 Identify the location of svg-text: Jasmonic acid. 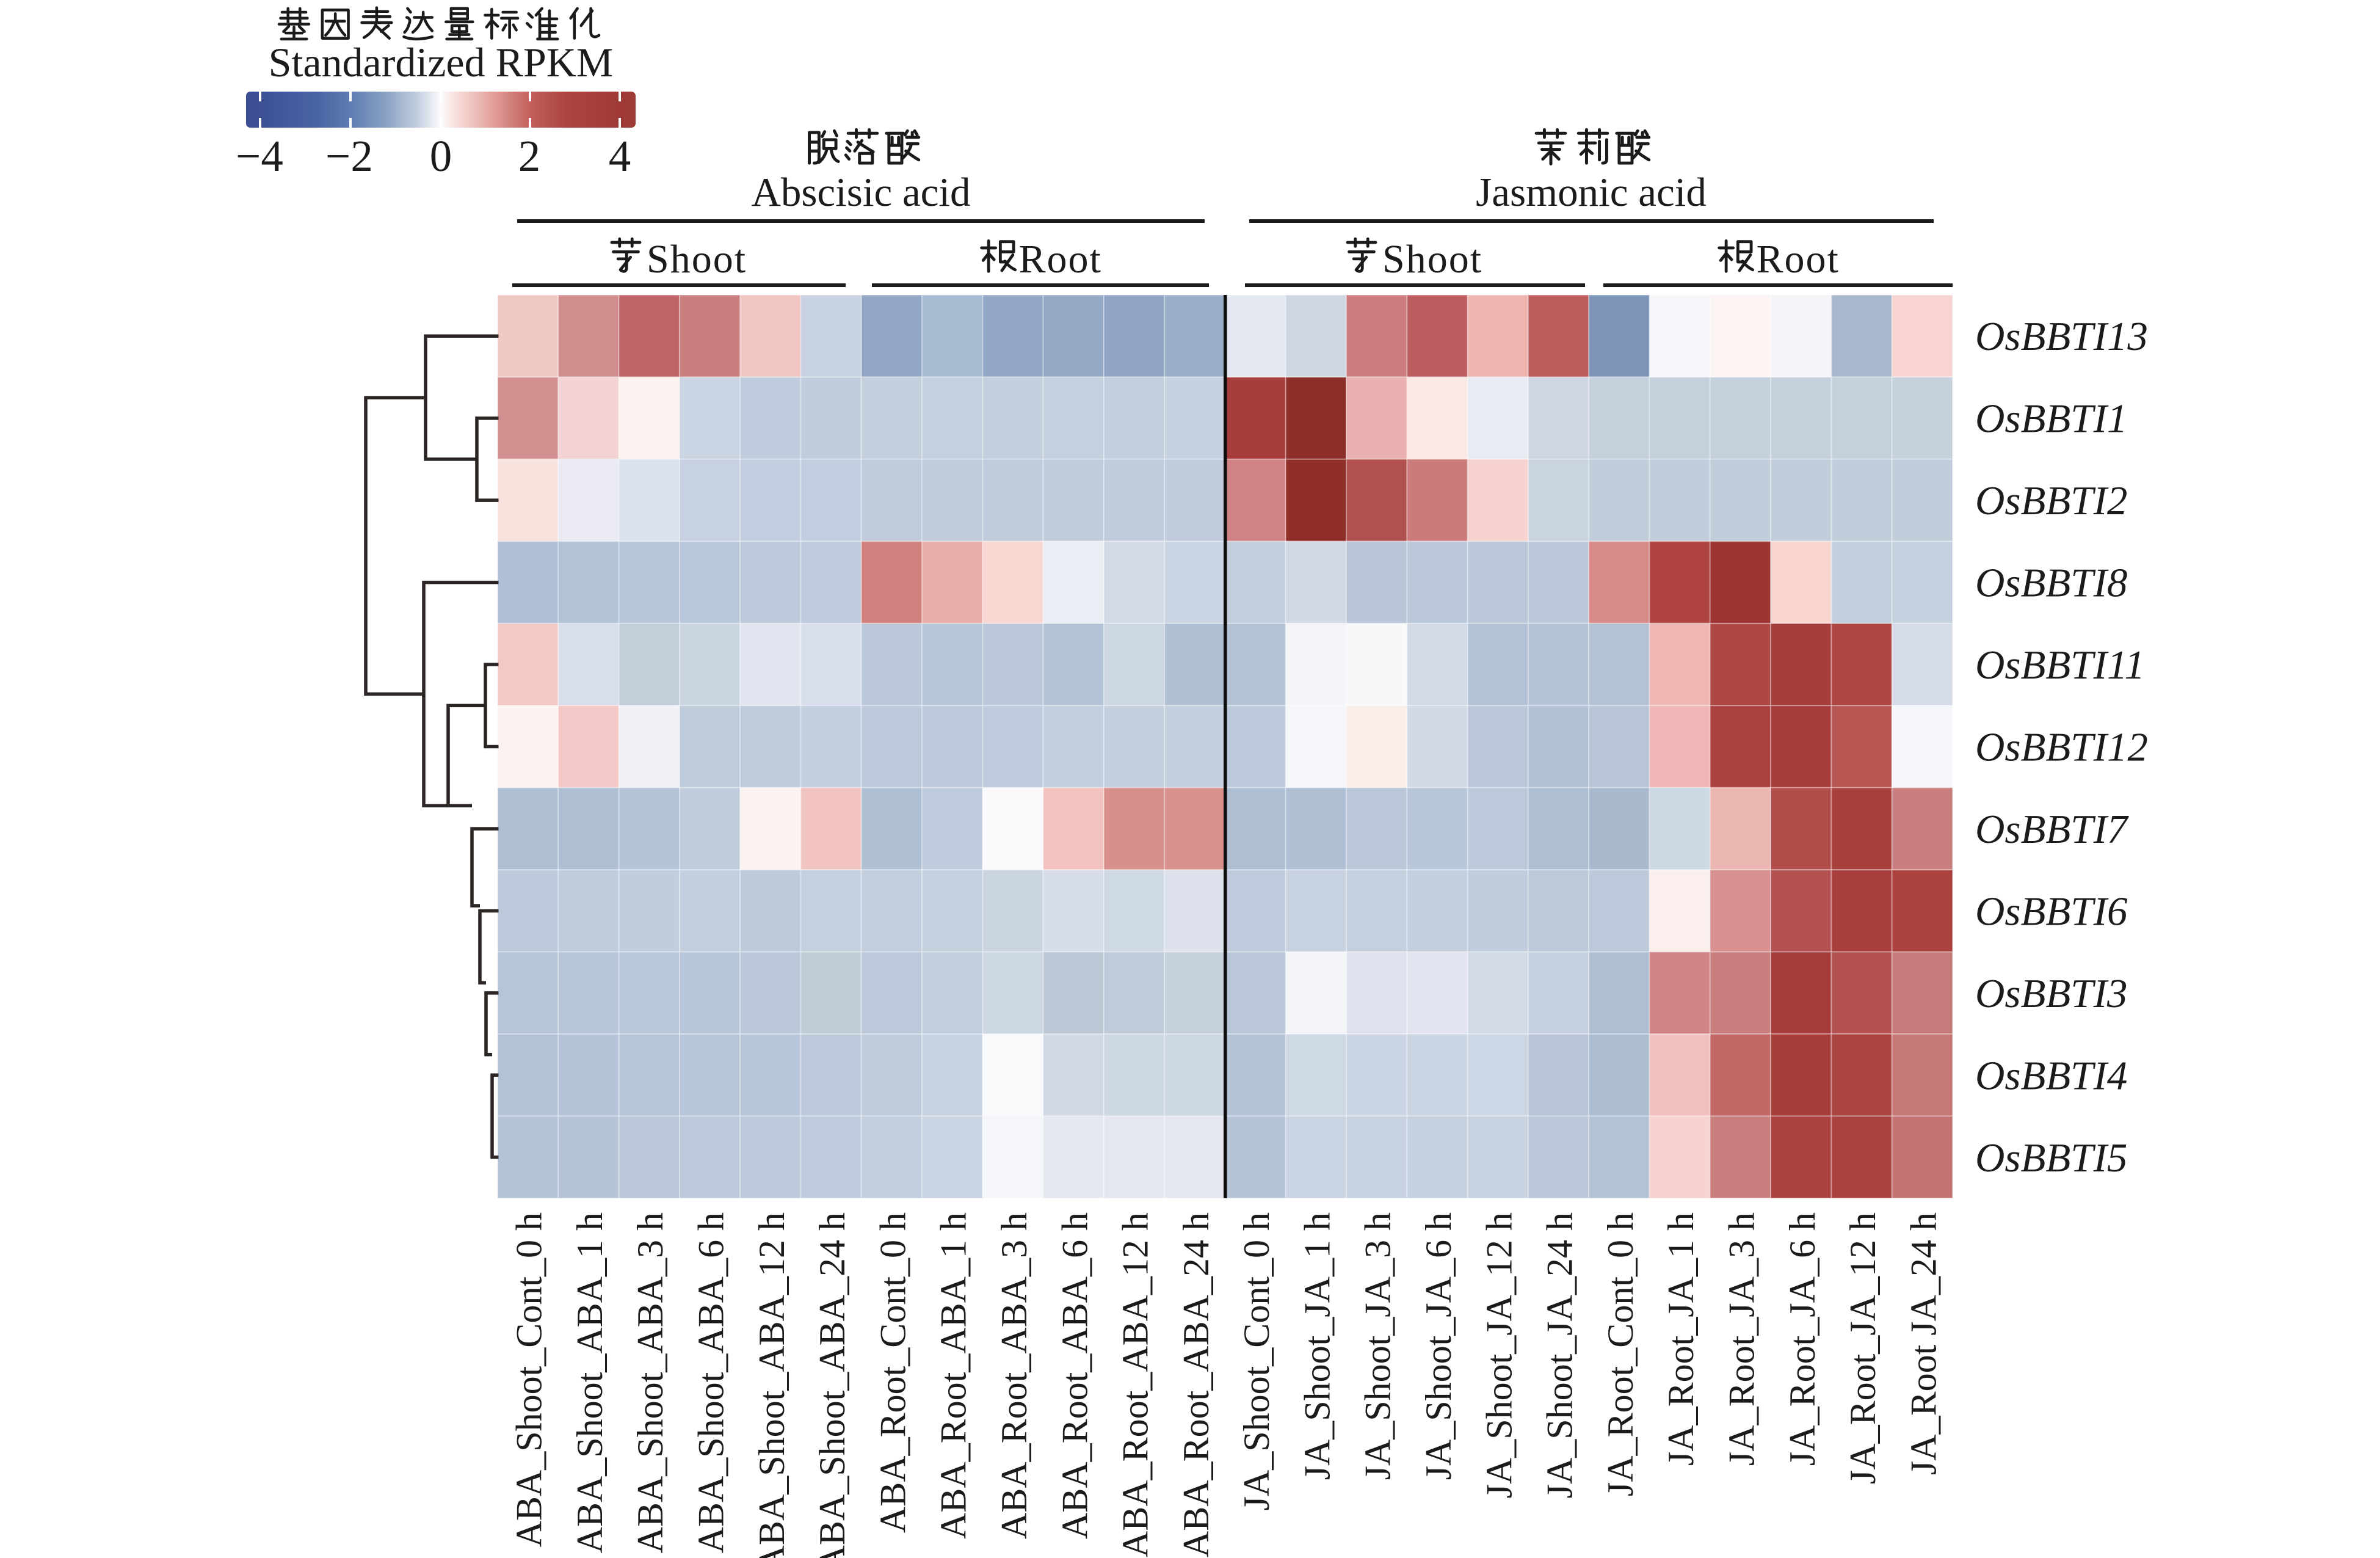
(1591, 192).